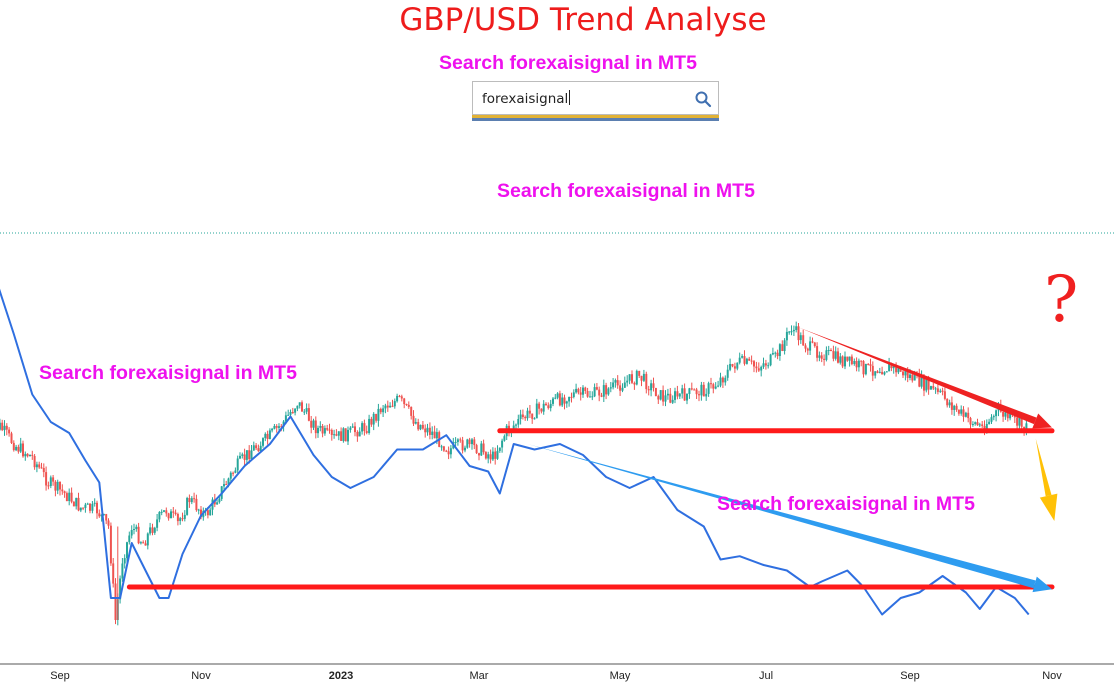 The width and height of the screenshot is (1114, 689). Describe the element at coordinates (703, 99) in the screenshot. I see `search-icon` at that location.